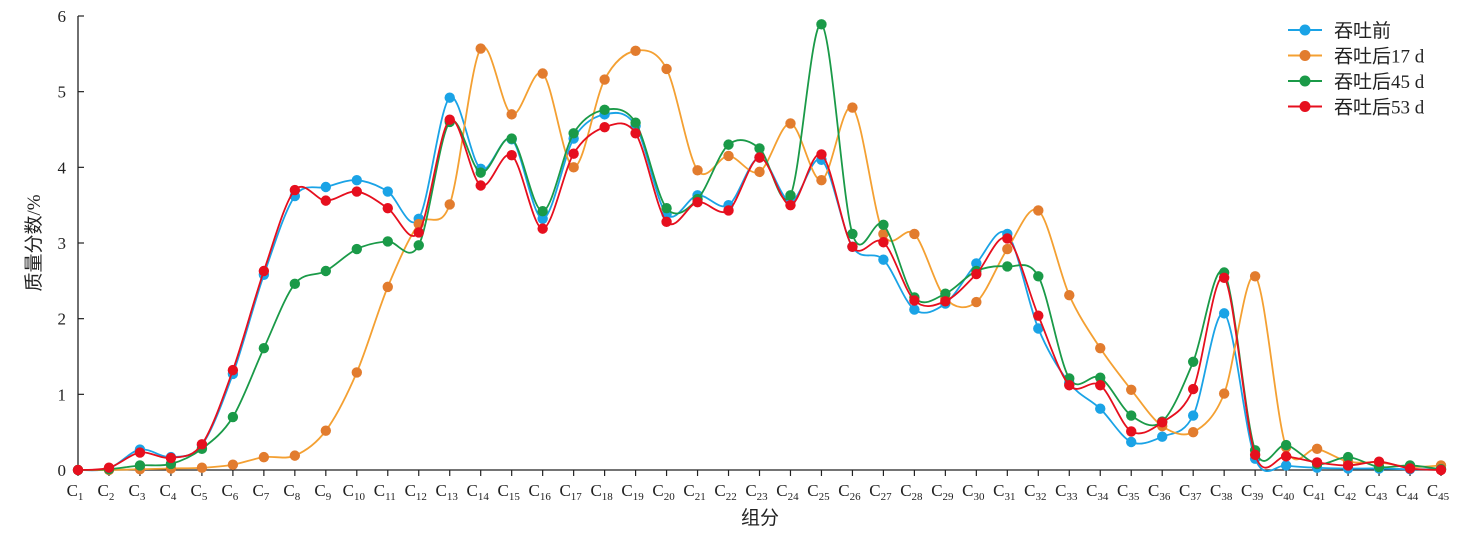 Image resolution: width=1479 pixels, height=534 pixels. What do you see at coordinates (973, 492) in the screenshot?
I see `x-tick-label: C30` at bounding box center [973, 492].